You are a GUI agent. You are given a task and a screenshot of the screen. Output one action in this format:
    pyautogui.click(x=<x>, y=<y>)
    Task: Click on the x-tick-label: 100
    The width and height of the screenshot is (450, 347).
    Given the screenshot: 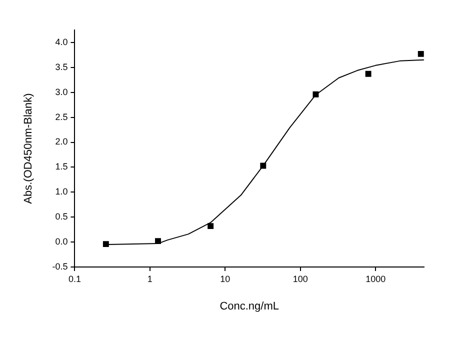 What is the action you would take?
    pyautogui.click(x=300, y=279)
    